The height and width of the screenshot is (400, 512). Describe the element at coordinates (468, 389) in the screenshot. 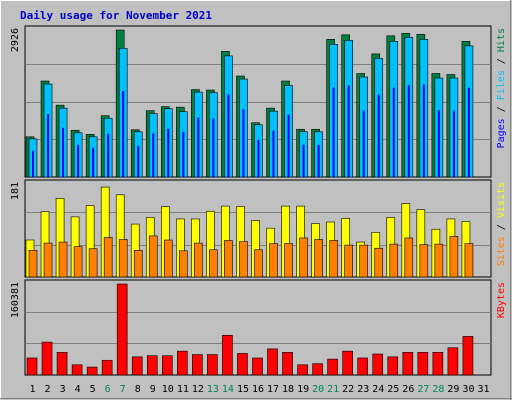

I see `x-tick-label: 30` at that location.